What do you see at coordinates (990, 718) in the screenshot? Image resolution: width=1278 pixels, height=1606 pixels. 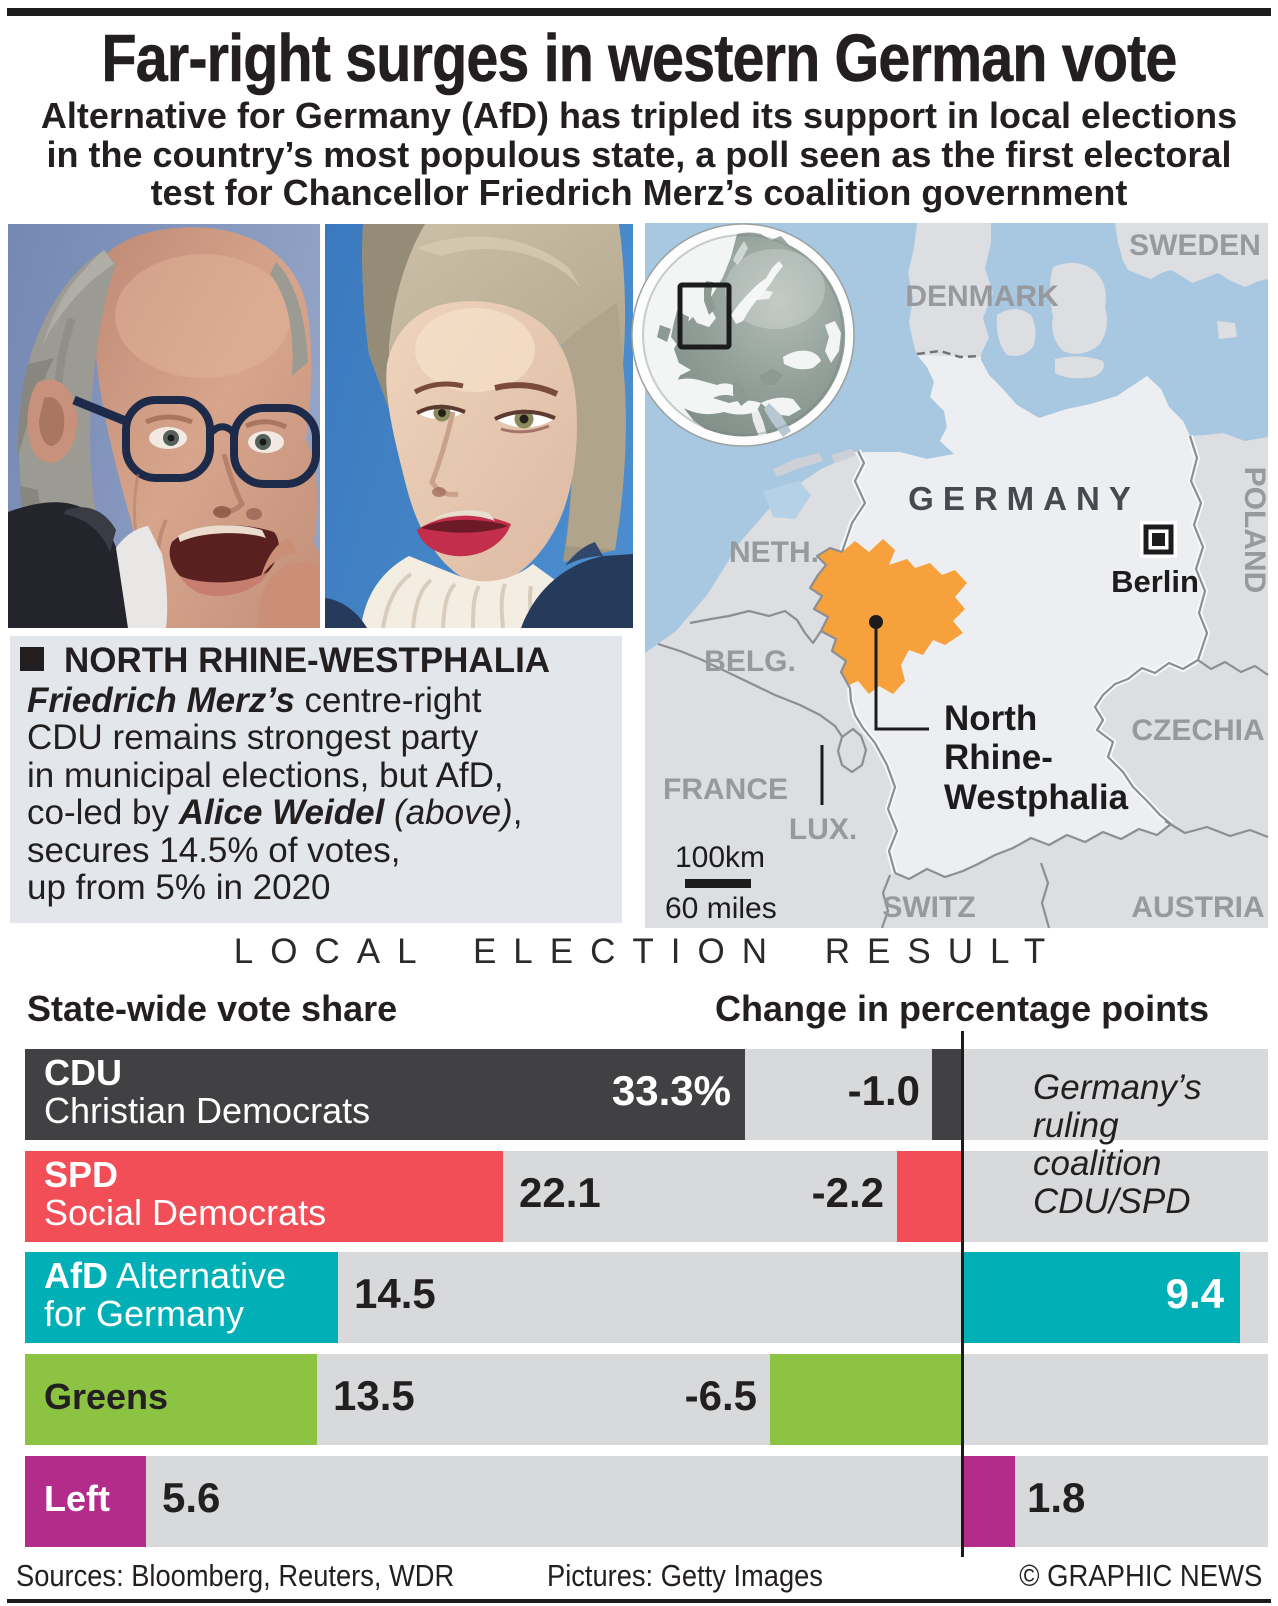 I see `svg-text: North` at bounding box center [990, 718].